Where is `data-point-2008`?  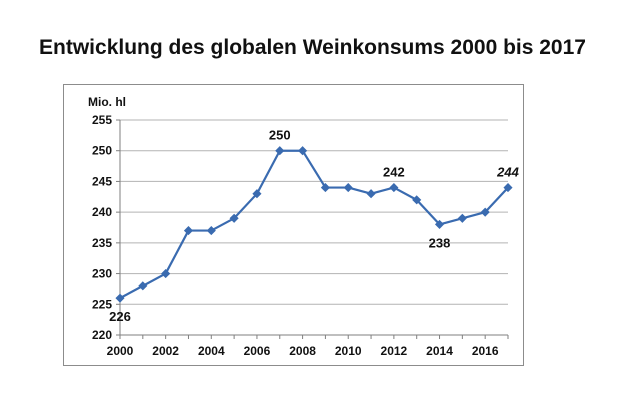 data-point-2008 is located at coordinates (303, 151).